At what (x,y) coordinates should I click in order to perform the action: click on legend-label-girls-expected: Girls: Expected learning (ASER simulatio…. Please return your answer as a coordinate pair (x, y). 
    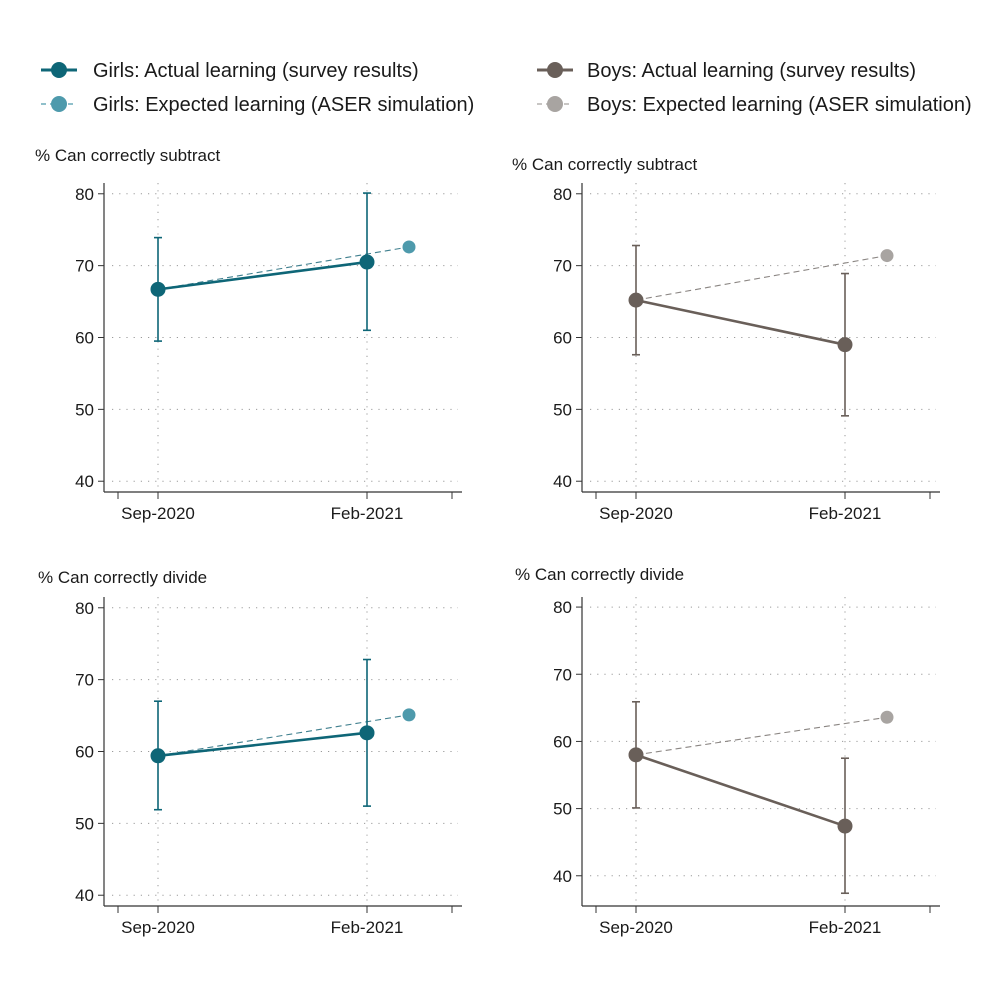
    Looking at the image, I should click on (283, 105).